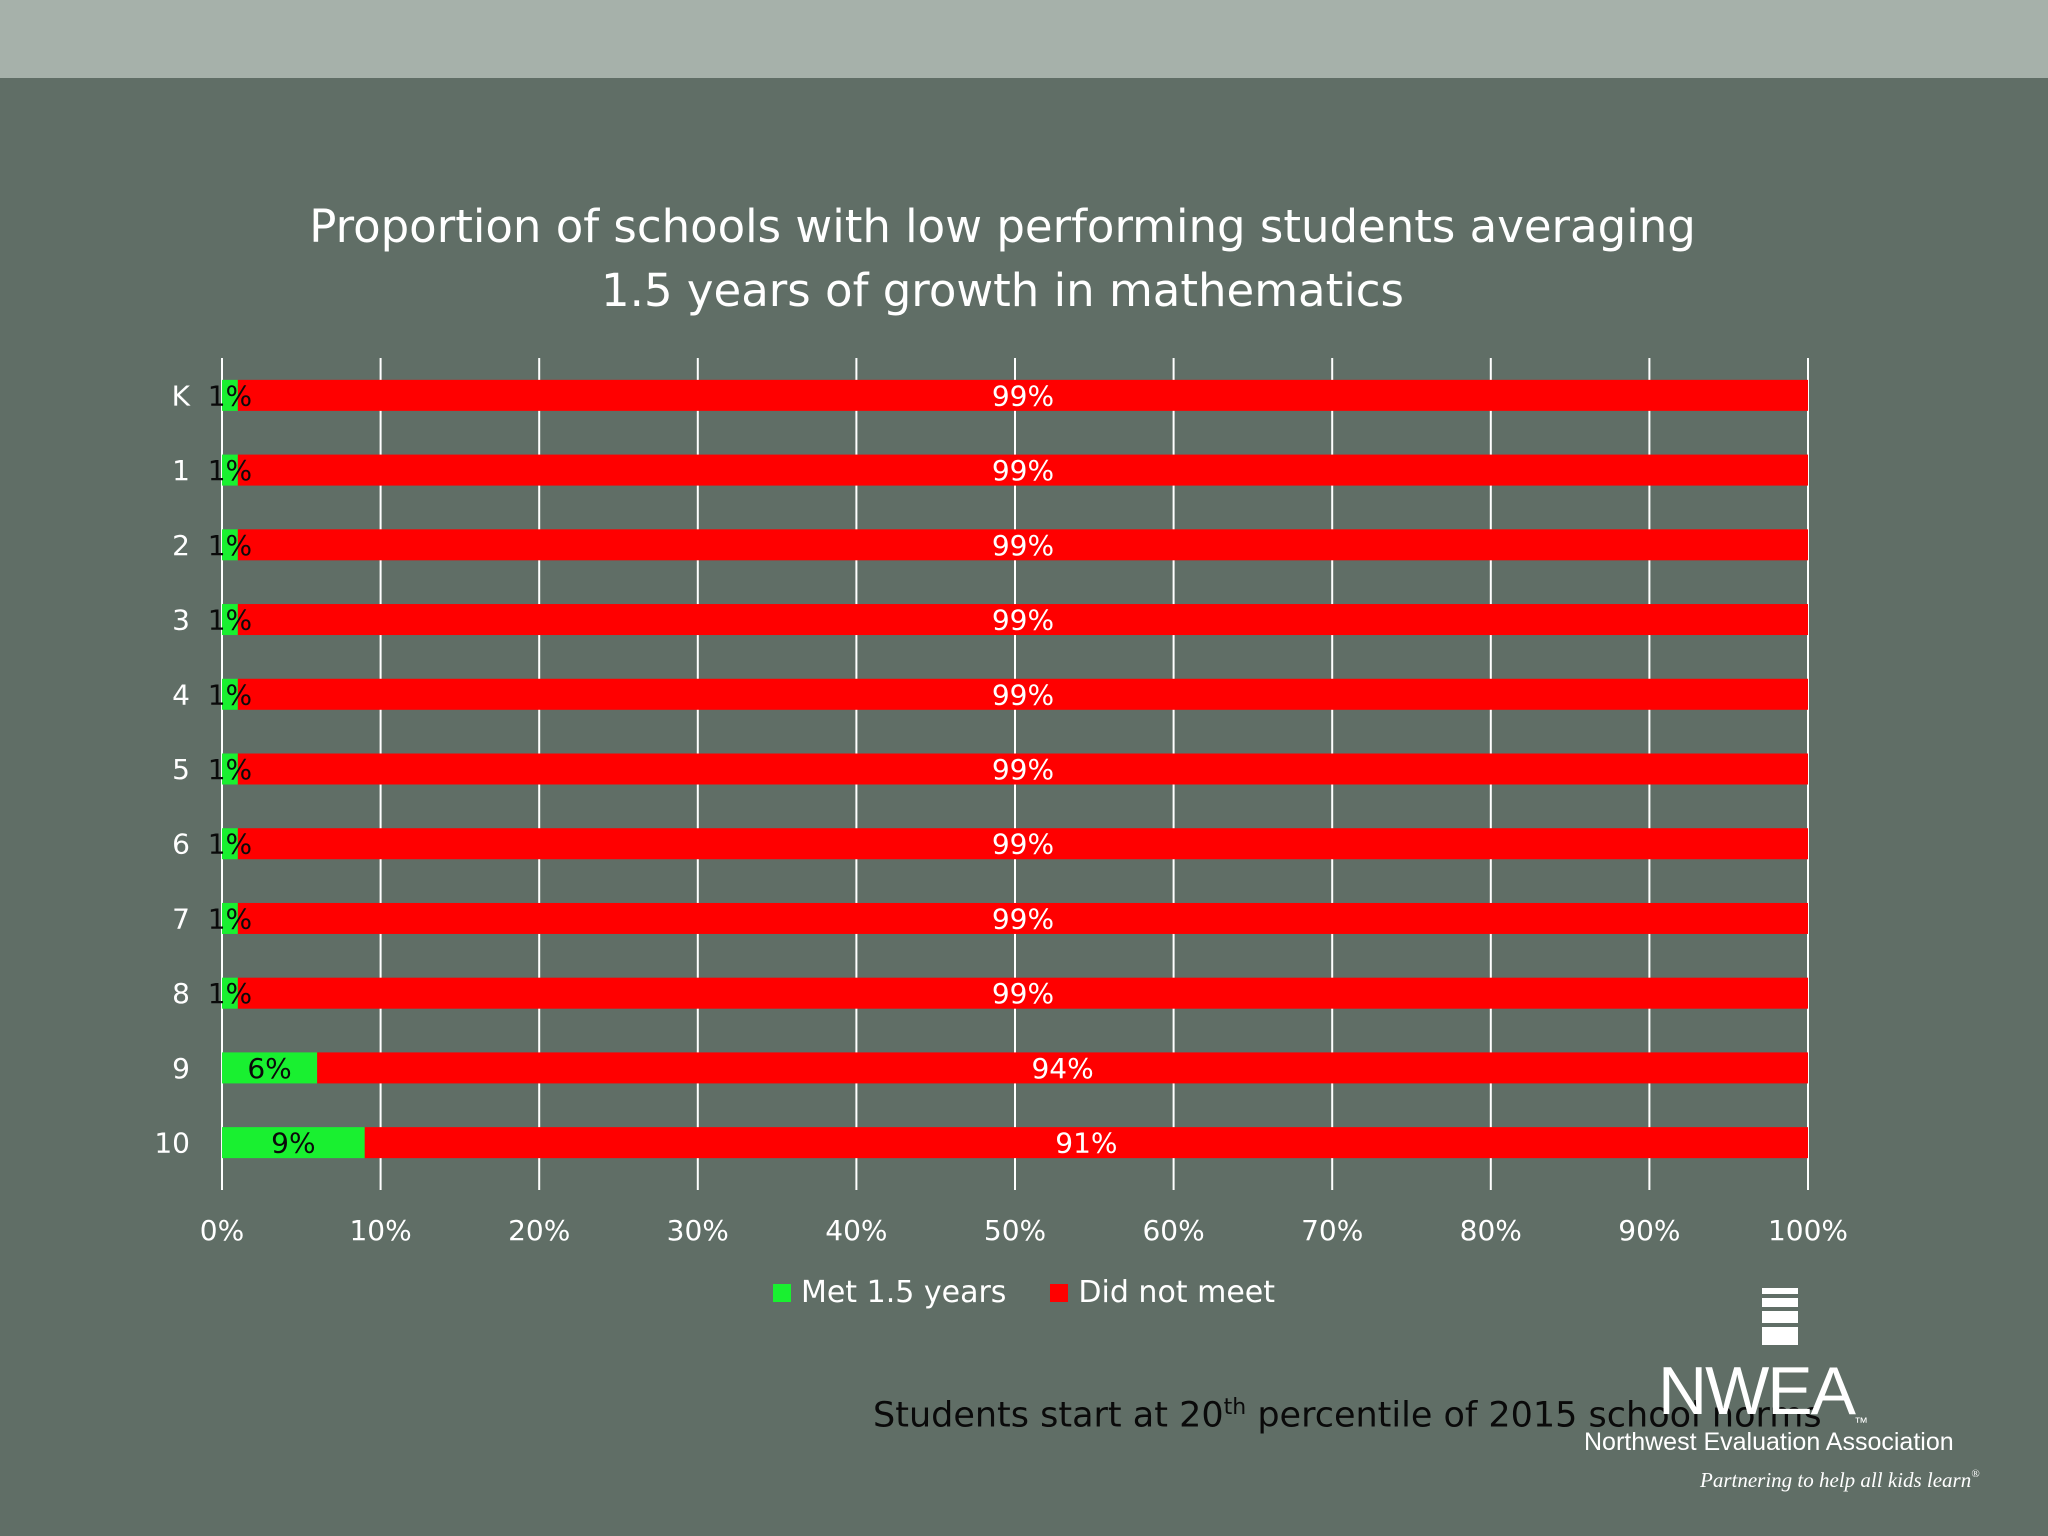 This screenshot has width=2048, height=1536. Describe the element at coordinates (181, 918) in the screenshot. I see `category-label-7: 7` at that location.